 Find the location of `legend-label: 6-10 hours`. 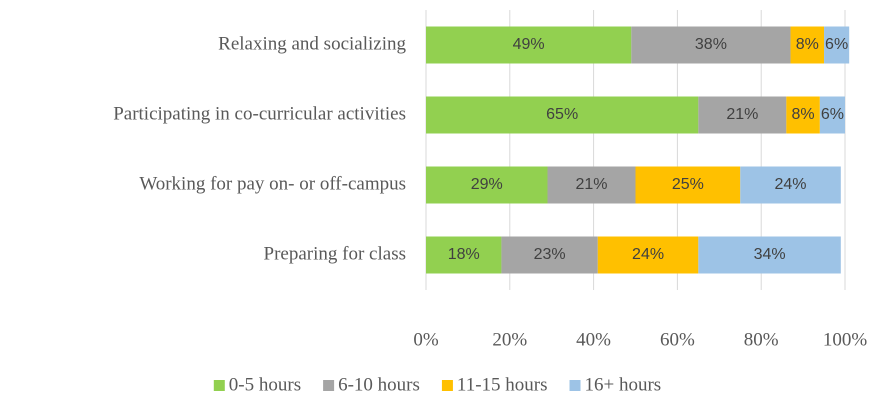

legend-label: 6-10 hours is located at coordinates (379, 384).